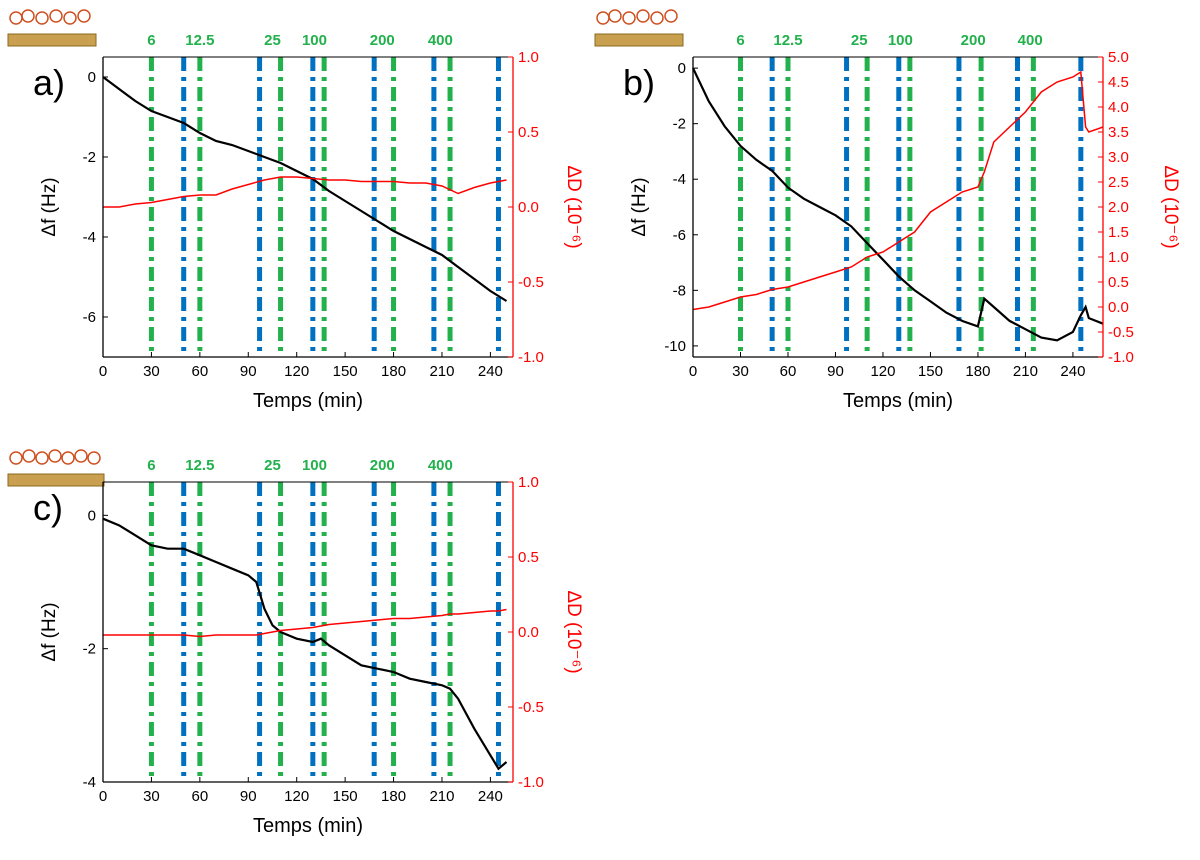  Describe the element at coordinates (1118, 207) in the screenshot. I see `y2-tick-label: 2.0` at that location.